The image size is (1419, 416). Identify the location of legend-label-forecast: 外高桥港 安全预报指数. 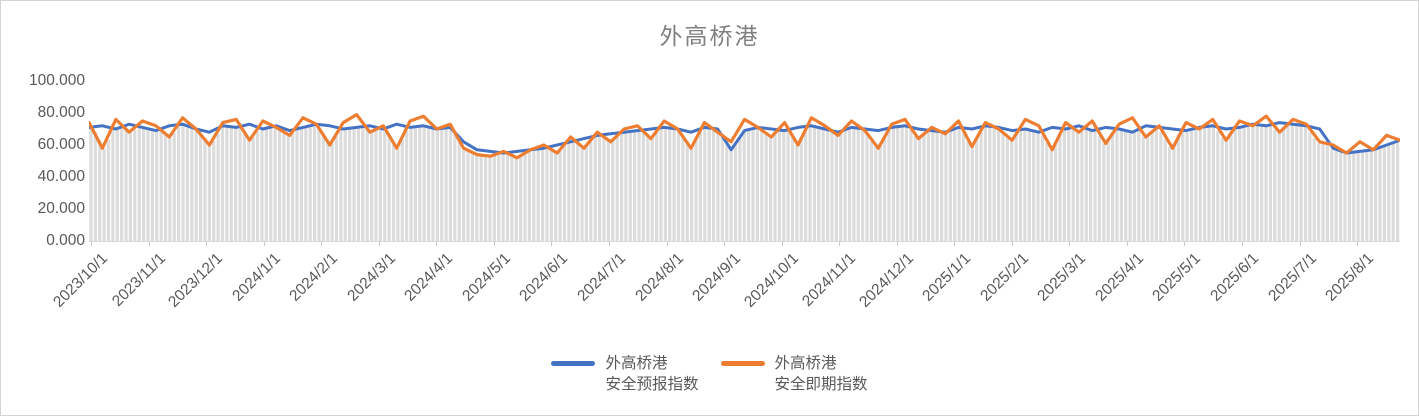
(651, 374).